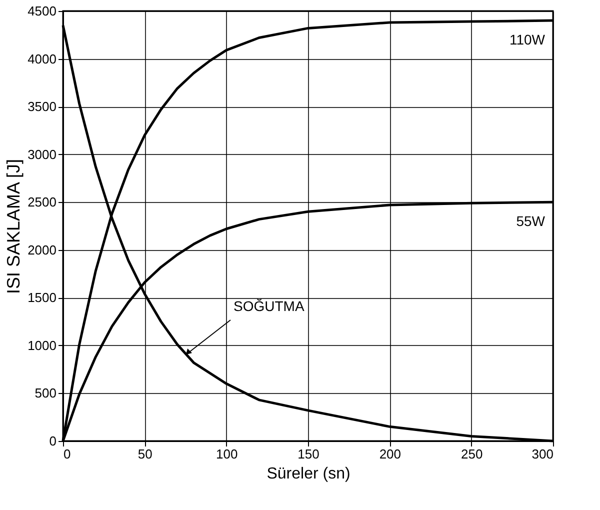 The image size is (600, 510). Describe the element at coordinates (531, 221) in the screenshot. I see `series-label: 55W` at that location.